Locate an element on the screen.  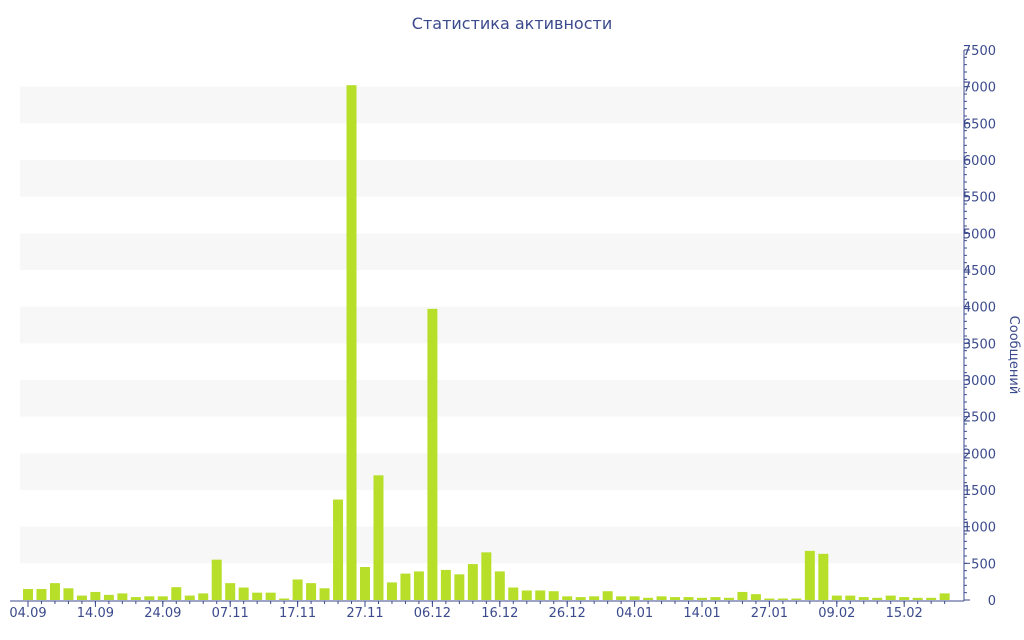
y-tick-label: 4500 is located at coordinates (979, 271).